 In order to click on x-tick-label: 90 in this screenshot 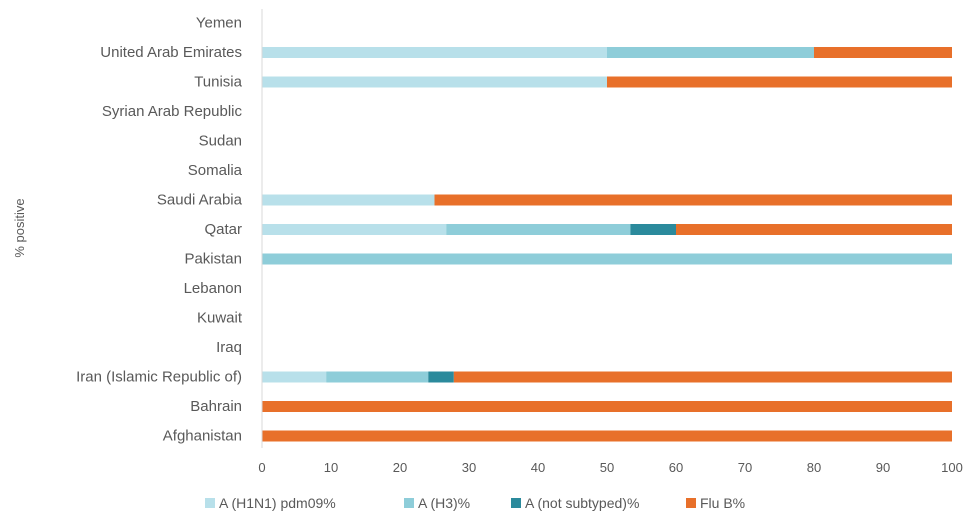, I will do `click(883, 467)`.